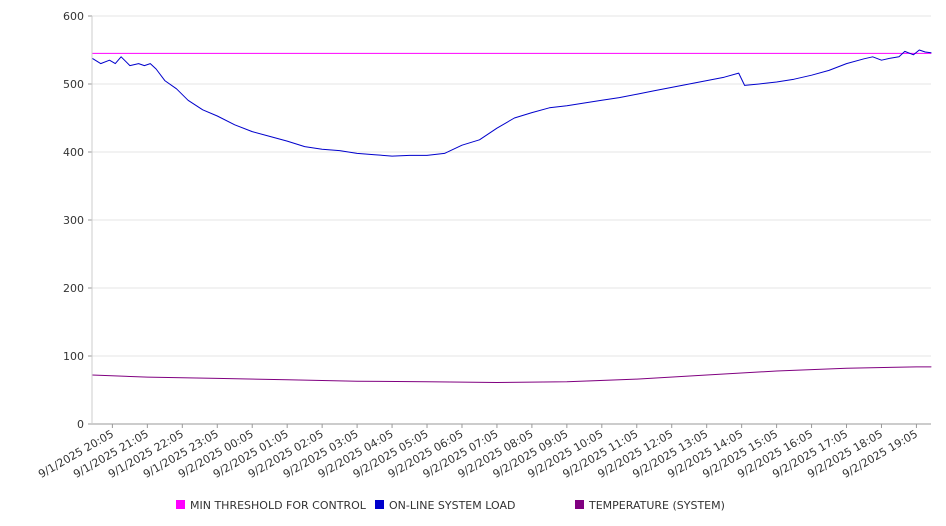 This screenshot has width=946, height=526. Describe the element at coordinates (73, 152) in the screenshot. I see `y-tick-label: 400` at that location.